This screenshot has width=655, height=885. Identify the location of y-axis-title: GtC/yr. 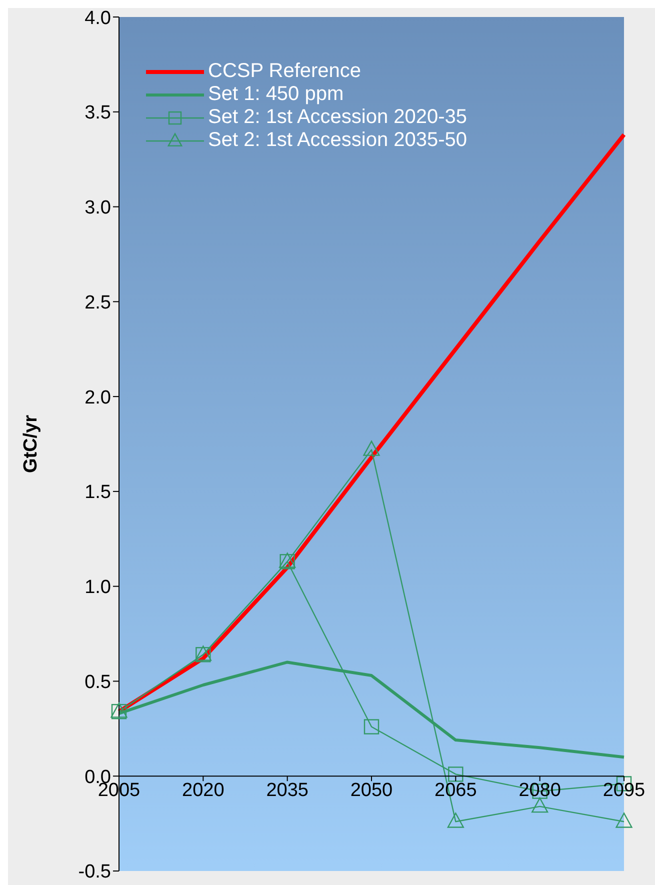
(31, 444).